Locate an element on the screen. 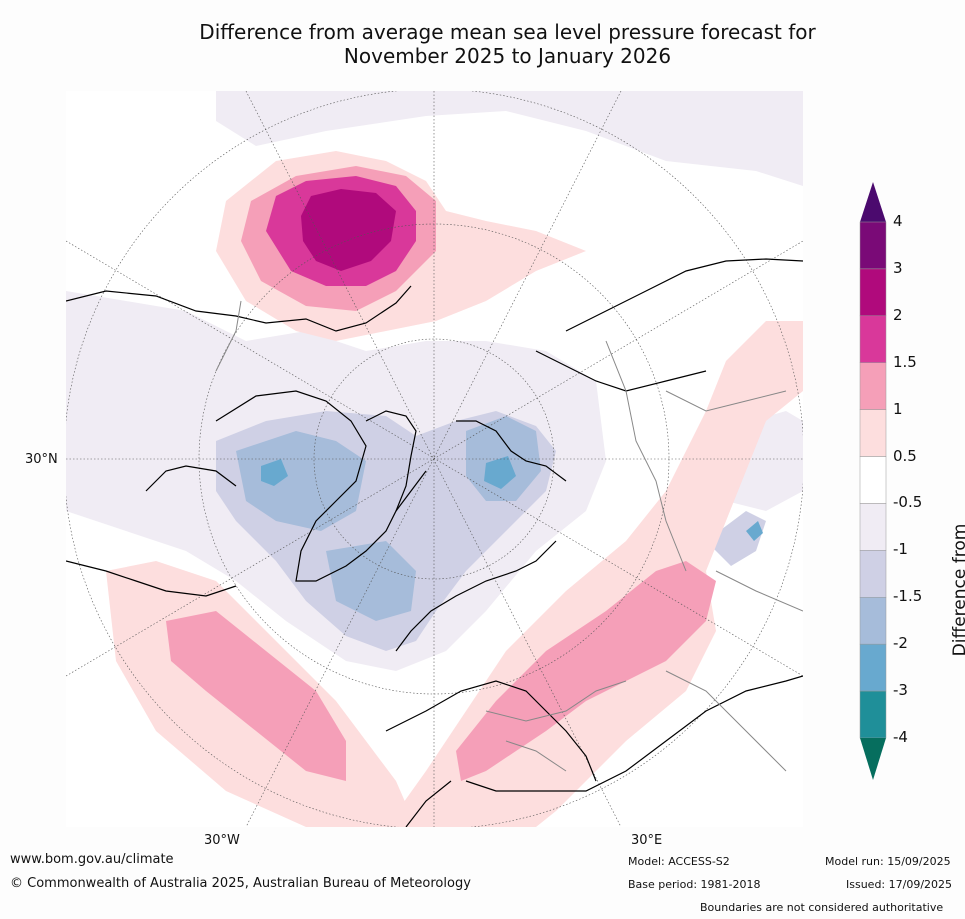 This screenshot has height=919, width=965. footer-base-period: Base period: 1981-2018 is located at coordinates (694, 884).